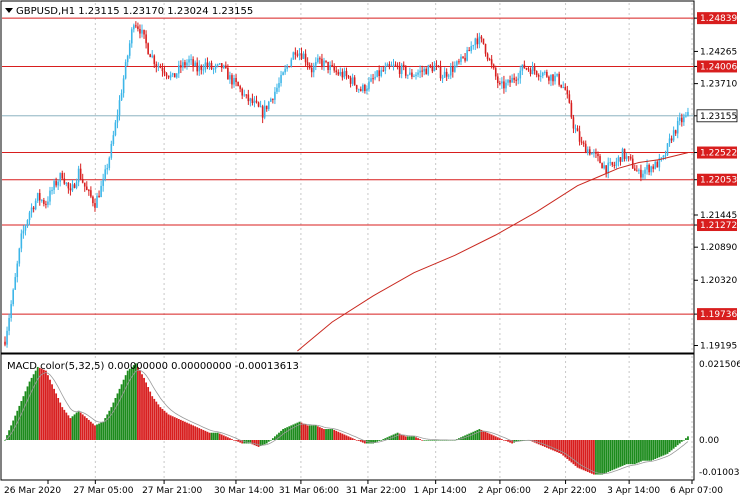 This screenshot has height=500, width=740. I want to click on level-price-label: 1.22522, so click(718, 154).